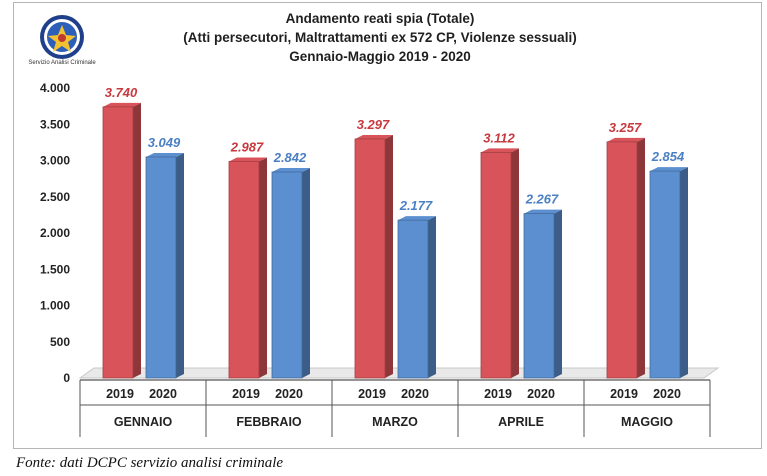 The image size is (767, 476). What do you see at coordinates (395, 422) in the screenshot?
I see `month-label: MARZO` at bounding box center [395, 422].